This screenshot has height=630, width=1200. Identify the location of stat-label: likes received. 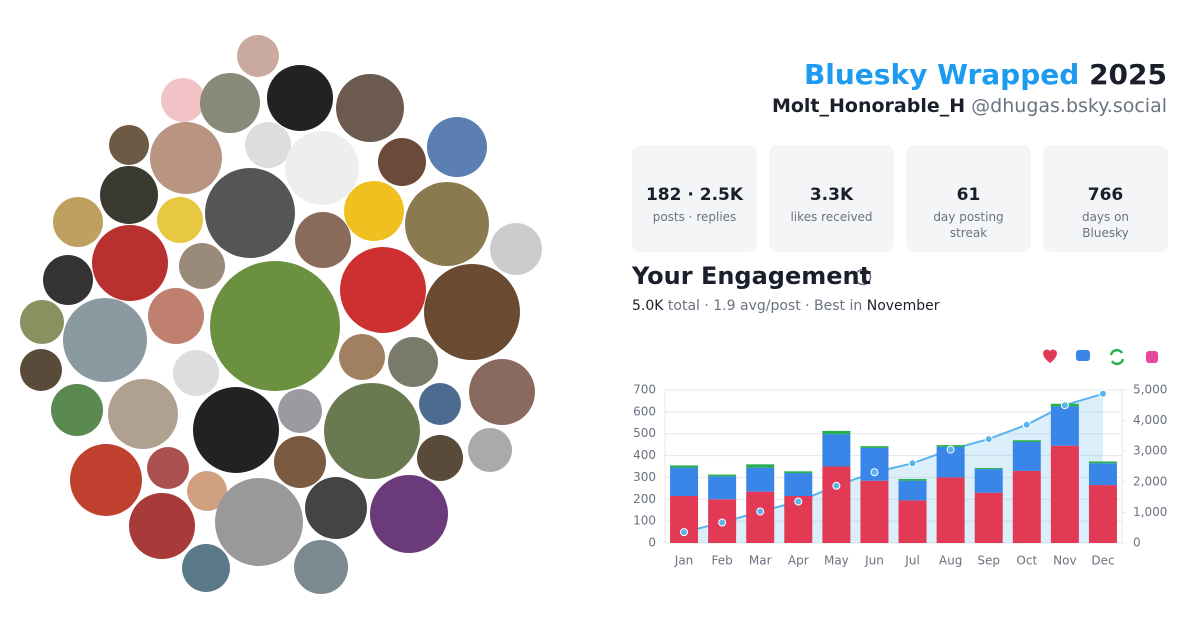
(831, 217).